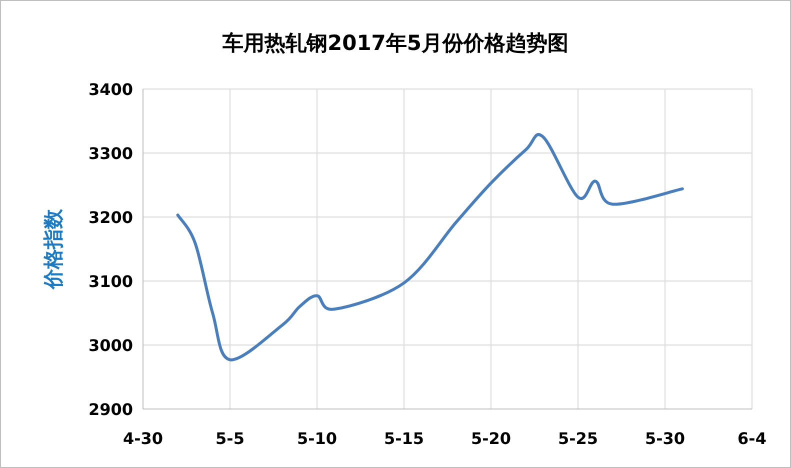  I want to click on x-tick-label: 5-5, so click(230, 438).